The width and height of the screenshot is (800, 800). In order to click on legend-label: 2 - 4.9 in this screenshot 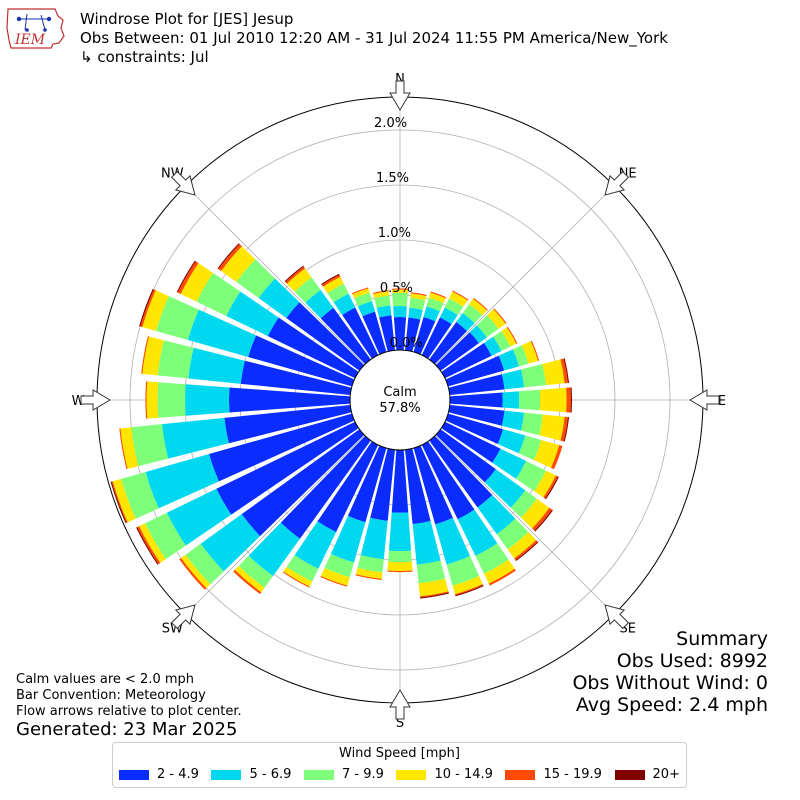, I will do `click(178, 774)`.